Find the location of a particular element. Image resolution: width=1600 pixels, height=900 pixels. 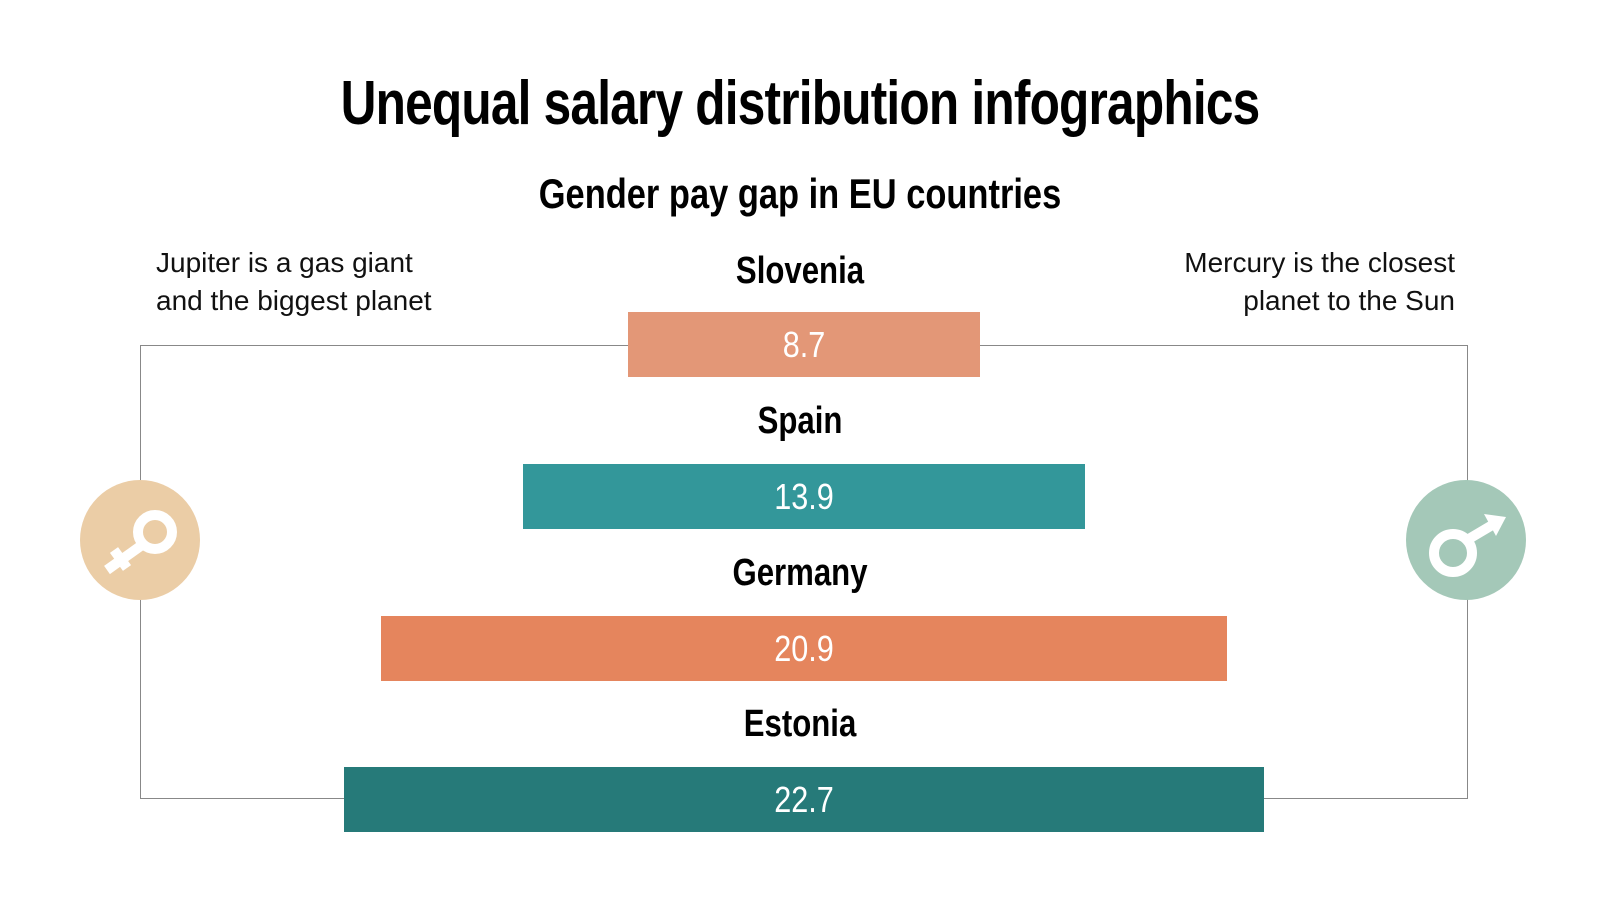

bar-value-label: 8.7 is located at coordinates (804, 344).